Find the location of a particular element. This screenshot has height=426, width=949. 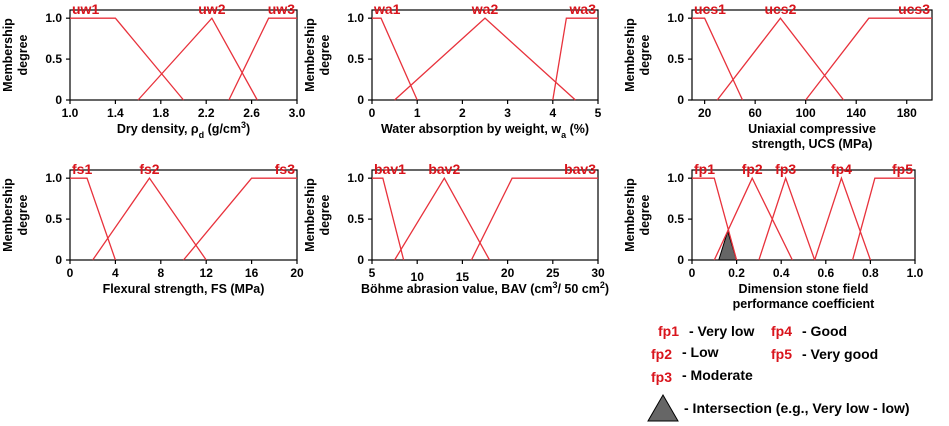

series-line-fp2 is located at coordinates (753, 218).